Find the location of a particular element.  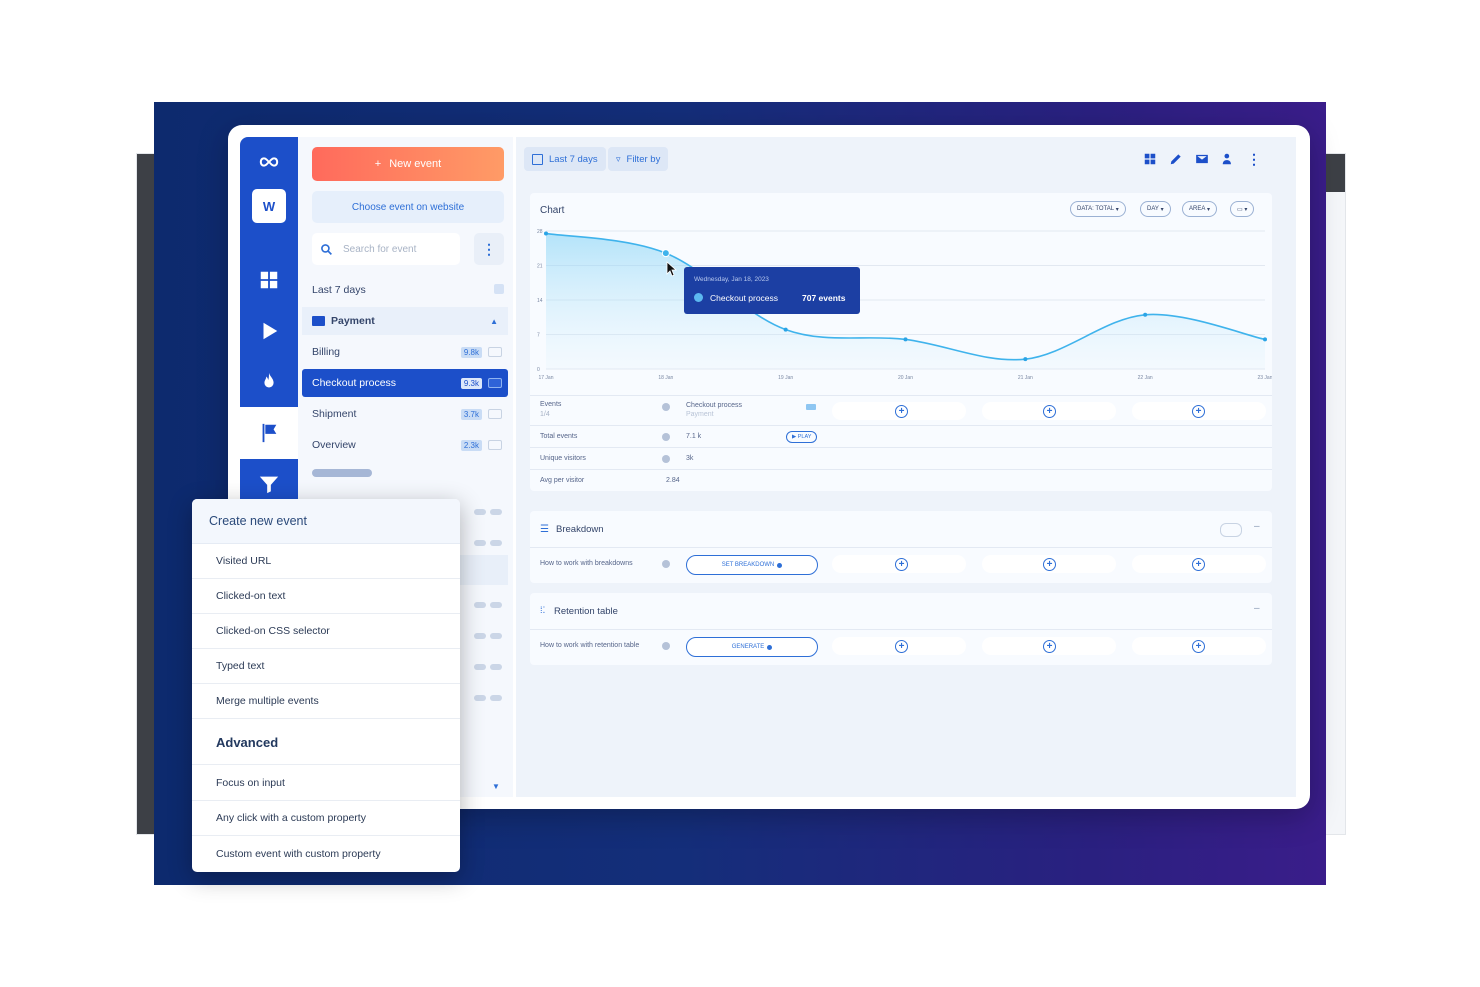

menu-item-merge-multiple-events: Merge multiple events is located at coordinates (326, 701).